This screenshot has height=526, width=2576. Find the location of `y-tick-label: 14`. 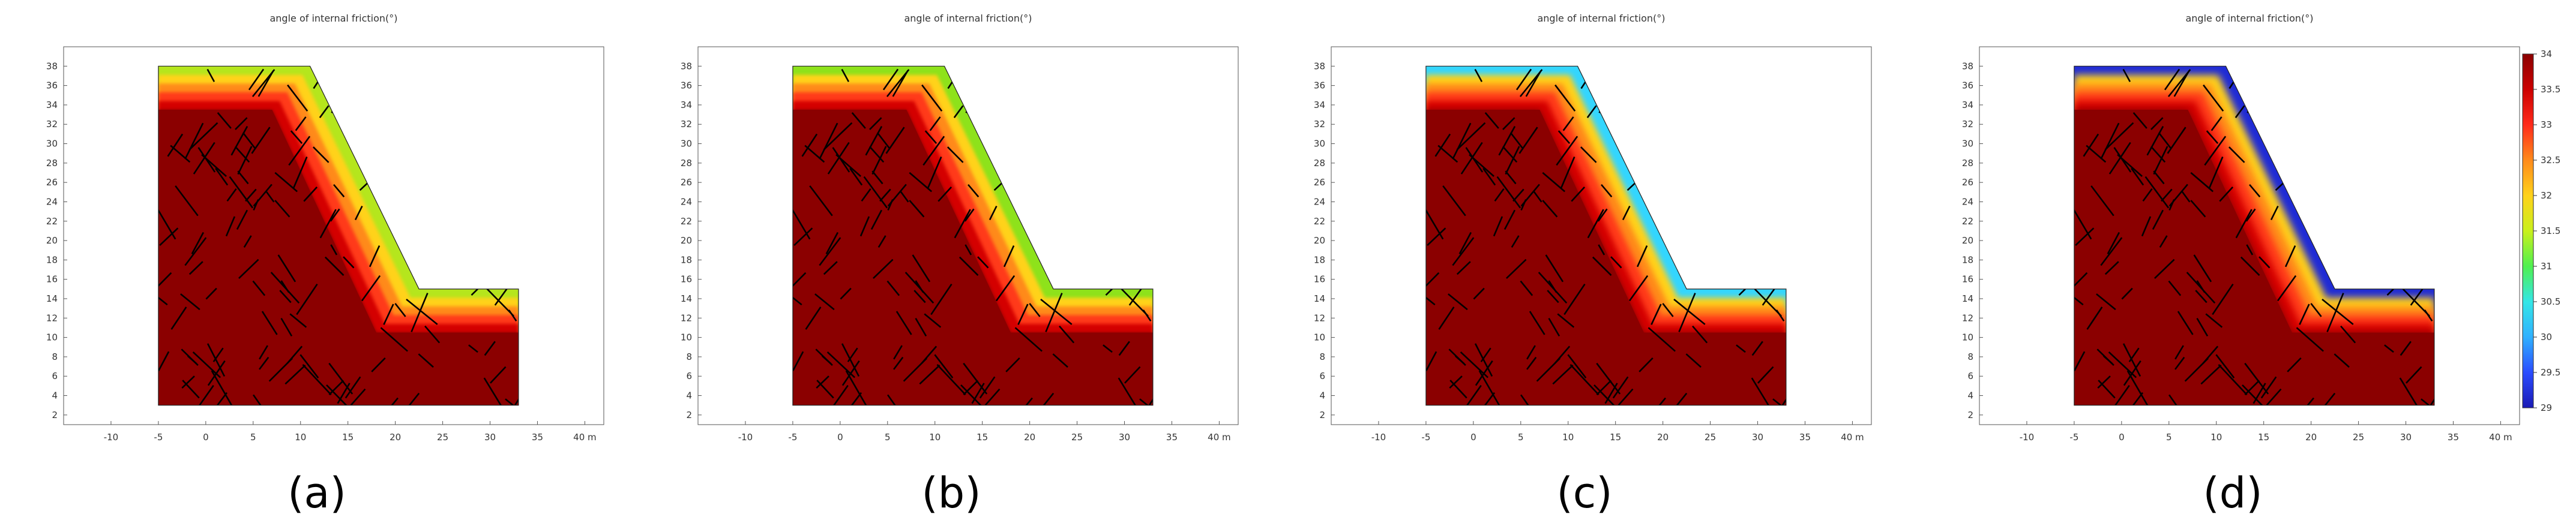

y-tick-label: 14 is located at coordinates (52, 299).